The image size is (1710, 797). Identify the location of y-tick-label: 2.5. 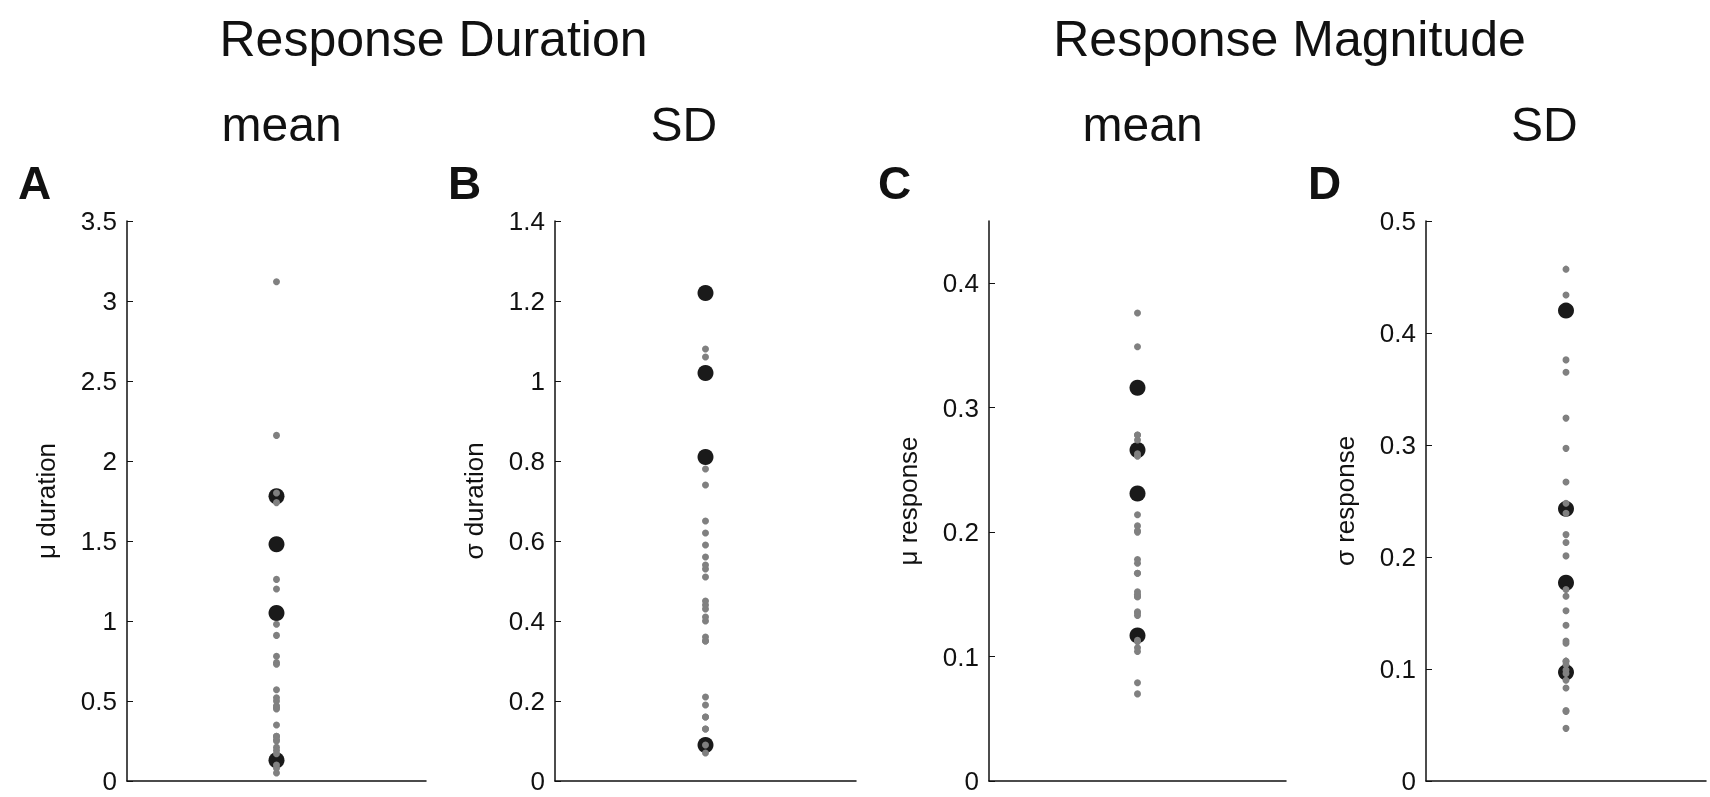
(98, 381).